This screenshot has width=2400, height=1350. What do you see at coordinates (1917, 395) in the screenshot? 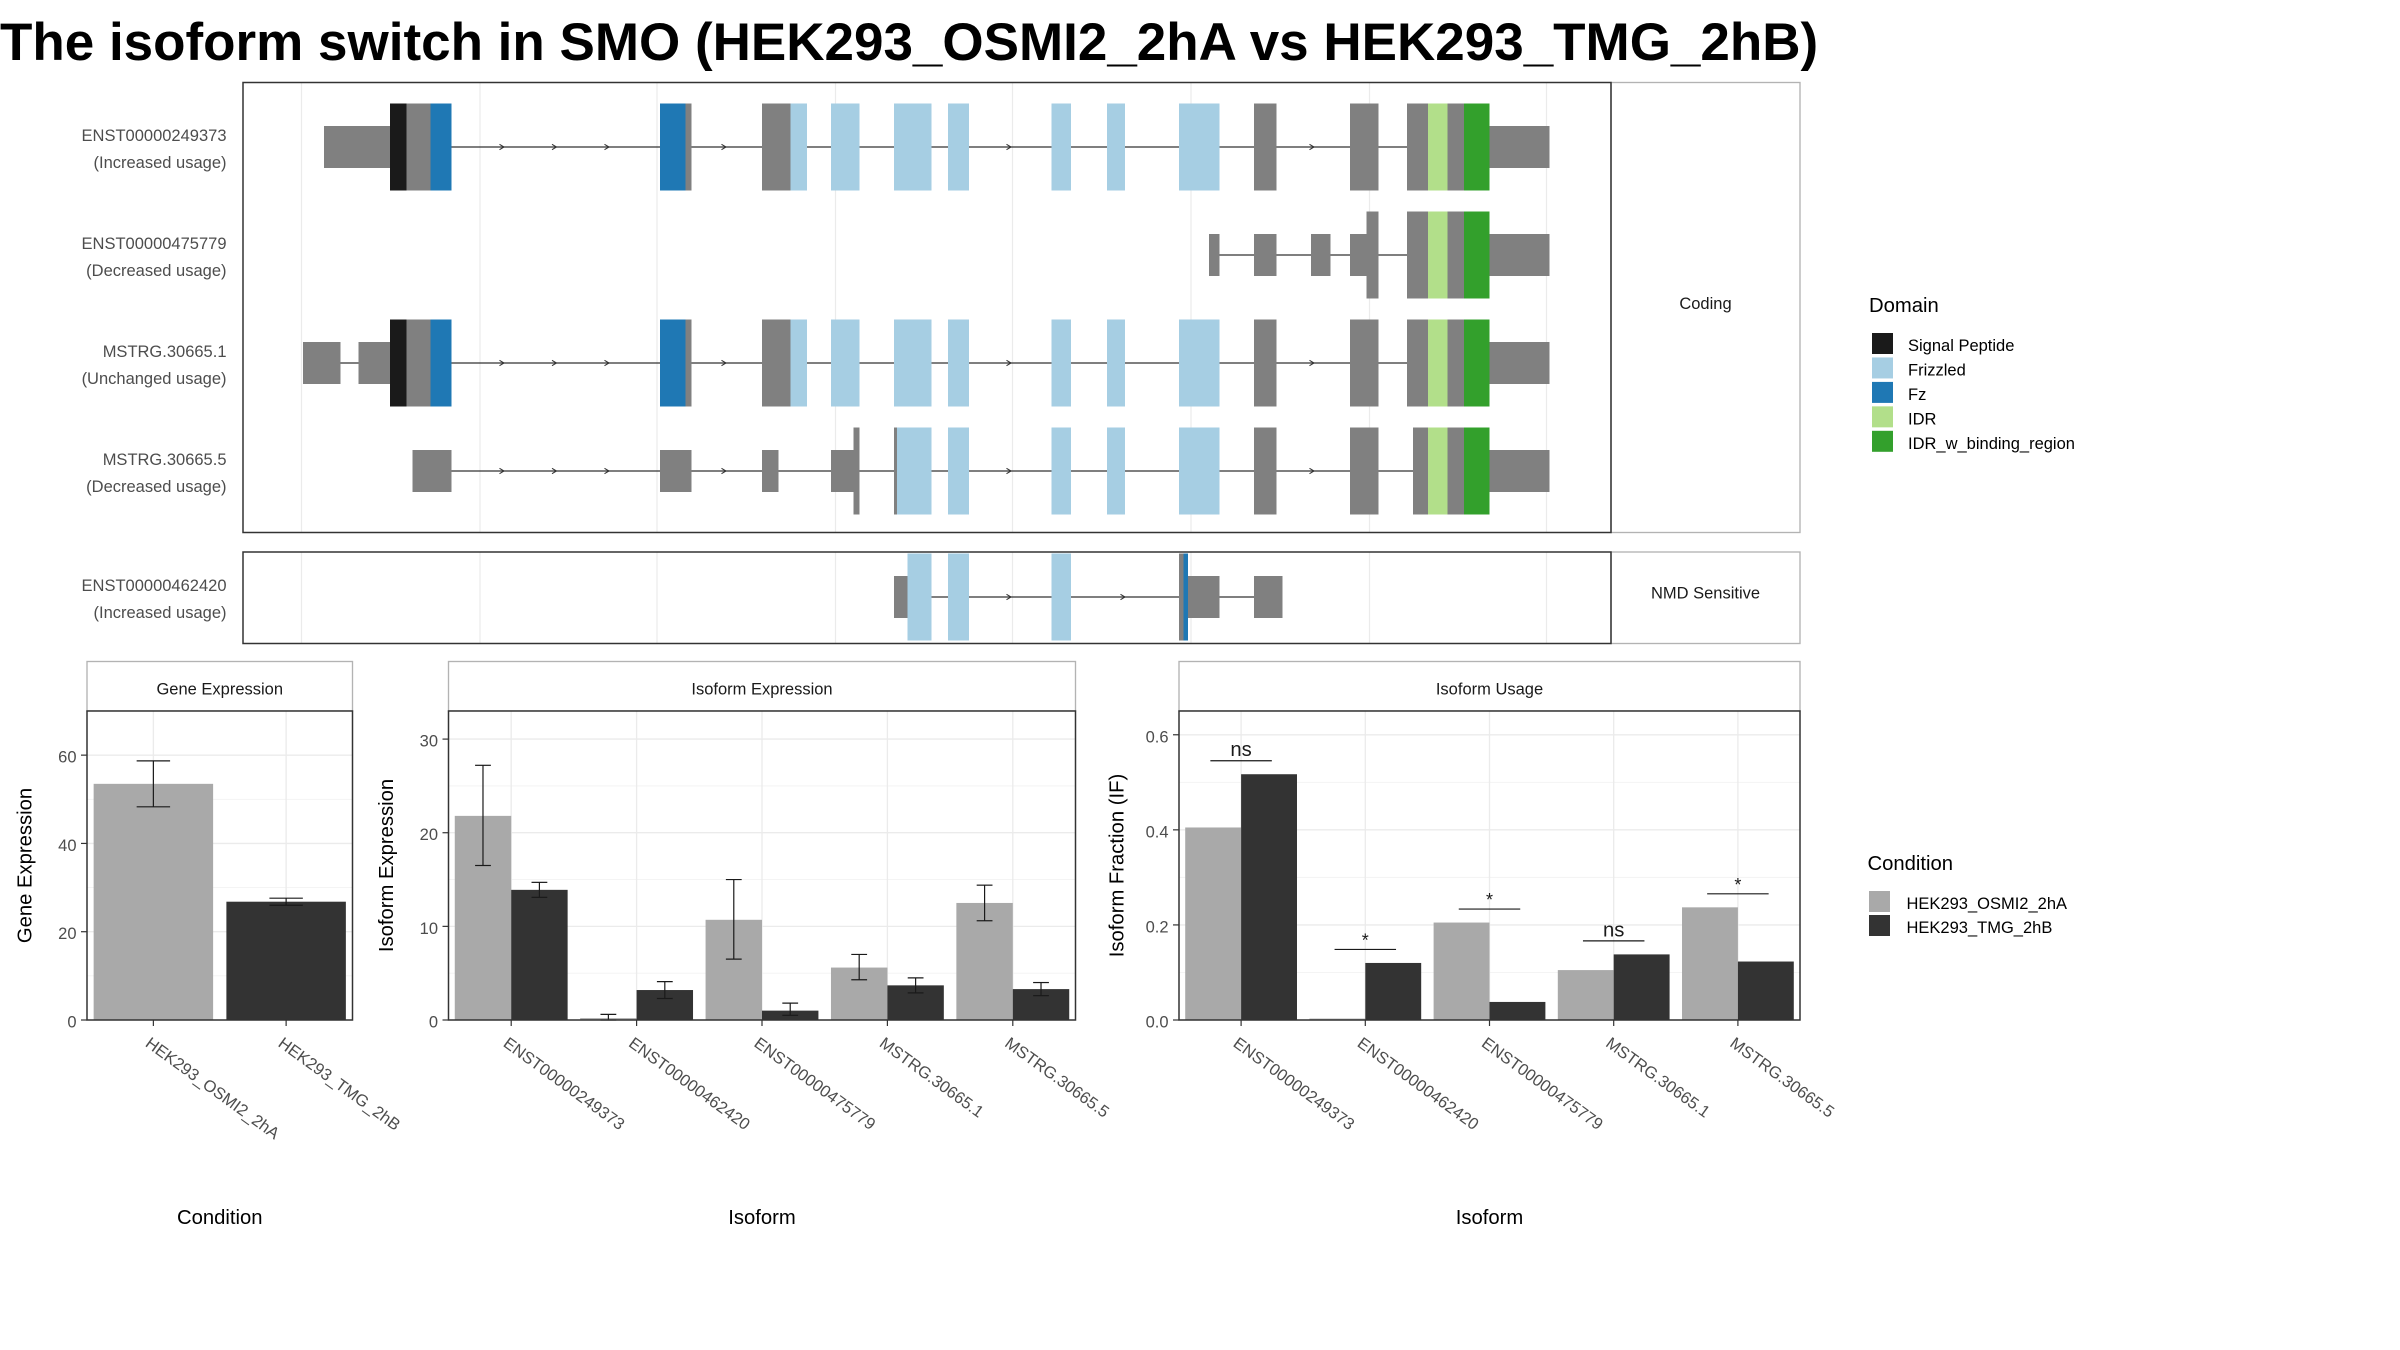
I see `legend-item: Fz` at bounding box center [1917, 395].